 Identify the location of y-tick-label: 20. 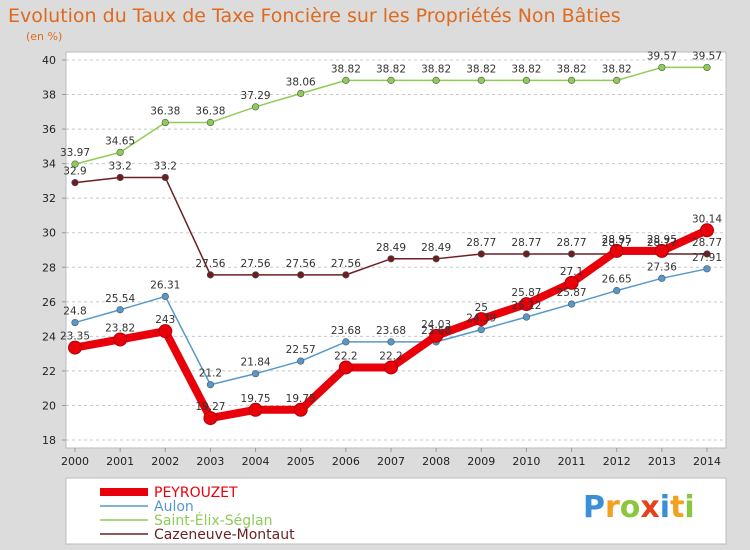
(49, 405).